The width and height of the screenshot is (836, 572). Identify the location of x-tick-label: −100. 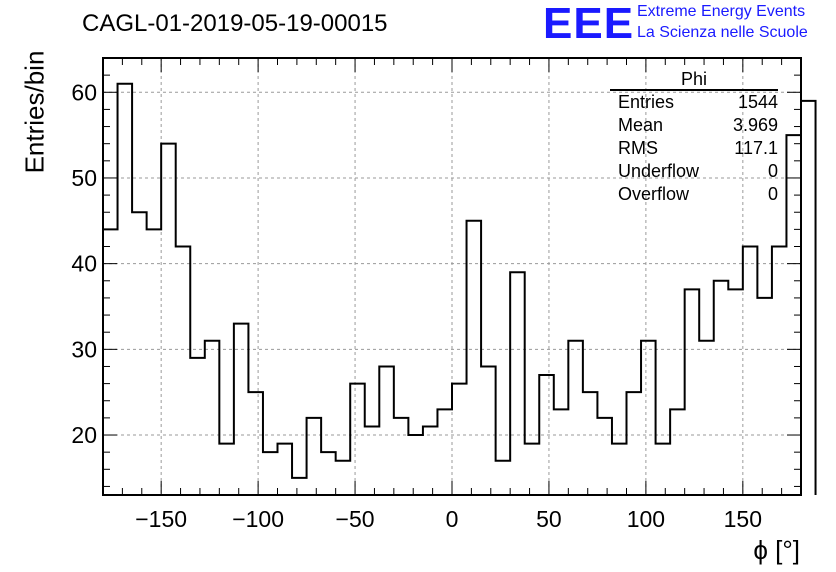
(258, 519).